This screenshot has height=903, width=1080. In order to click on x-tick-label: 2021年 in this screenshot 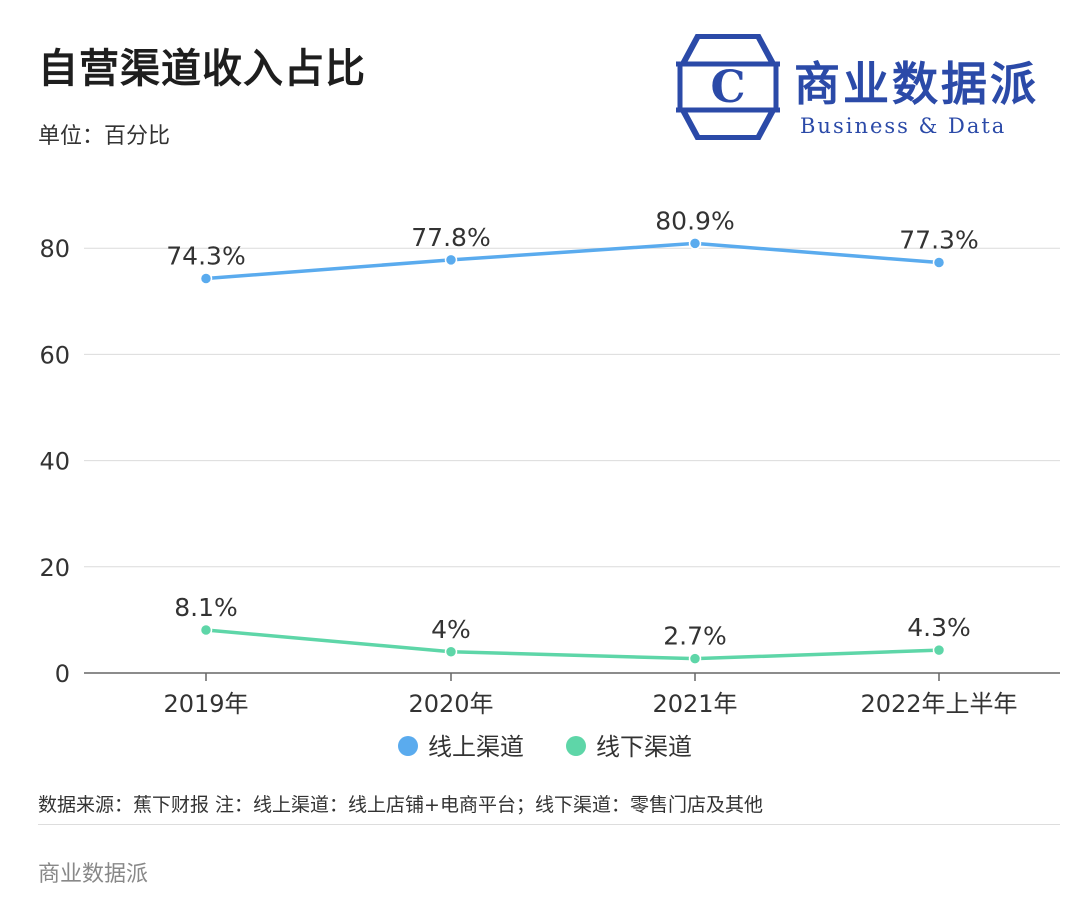, I will do `click(694, 704)`.